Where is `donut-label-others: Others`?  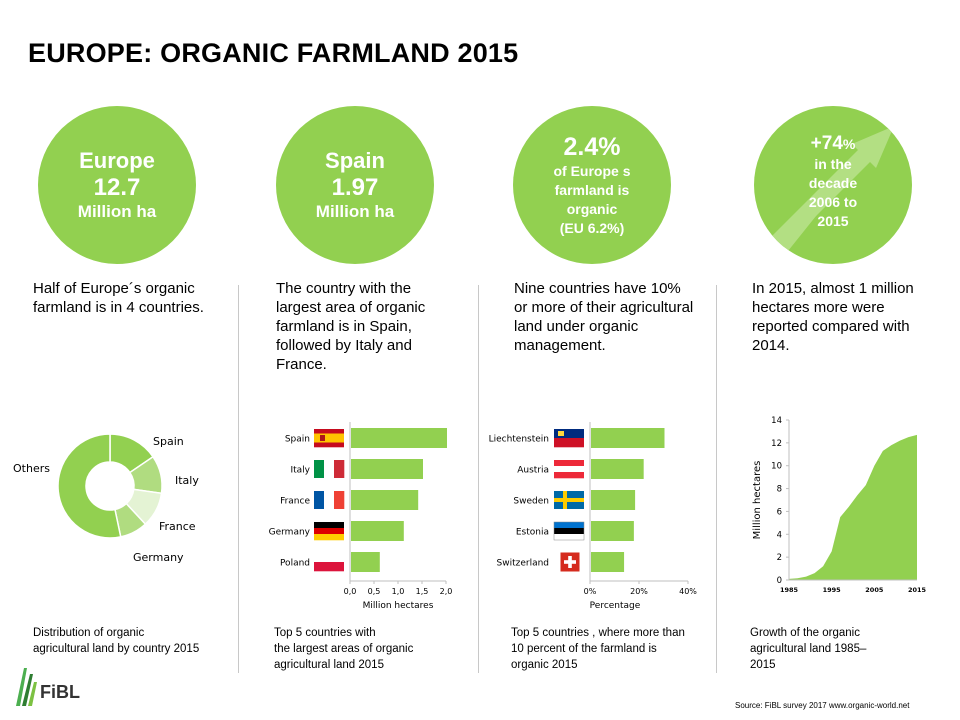
donut-label-others: Others is located at coordinates (31, 468).